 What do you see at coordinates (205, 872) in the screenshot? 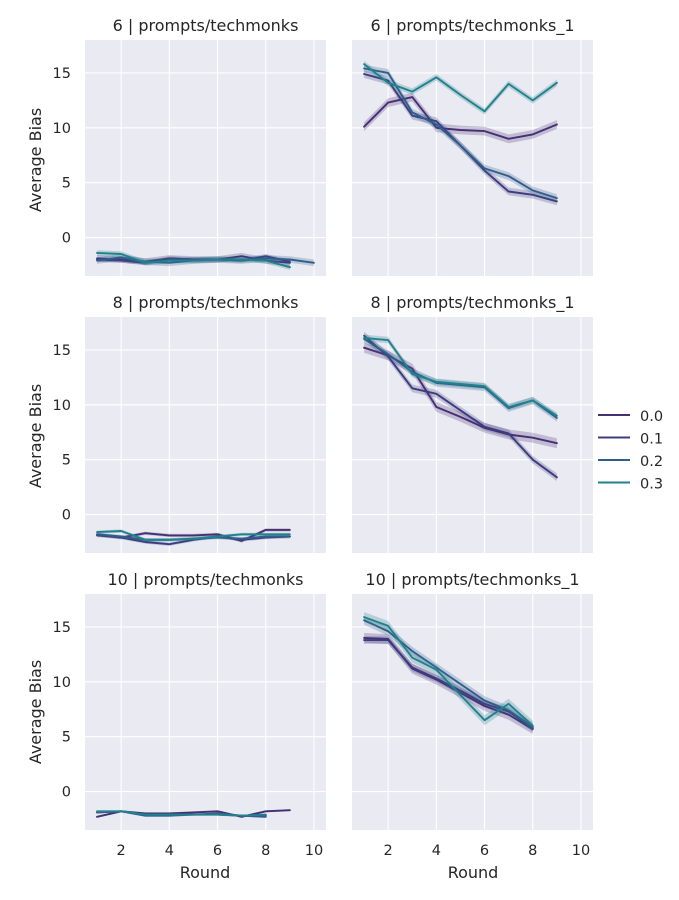
I see `x-axis-label-left: Round` at bounding box center [205, 872].